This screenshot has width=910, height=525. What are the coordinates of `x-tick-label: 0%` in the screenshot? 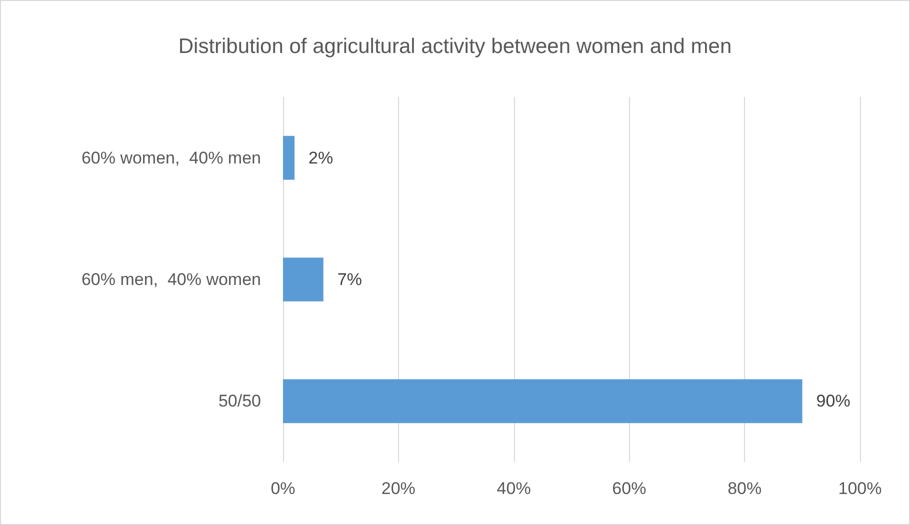 It's located at (283, 488).